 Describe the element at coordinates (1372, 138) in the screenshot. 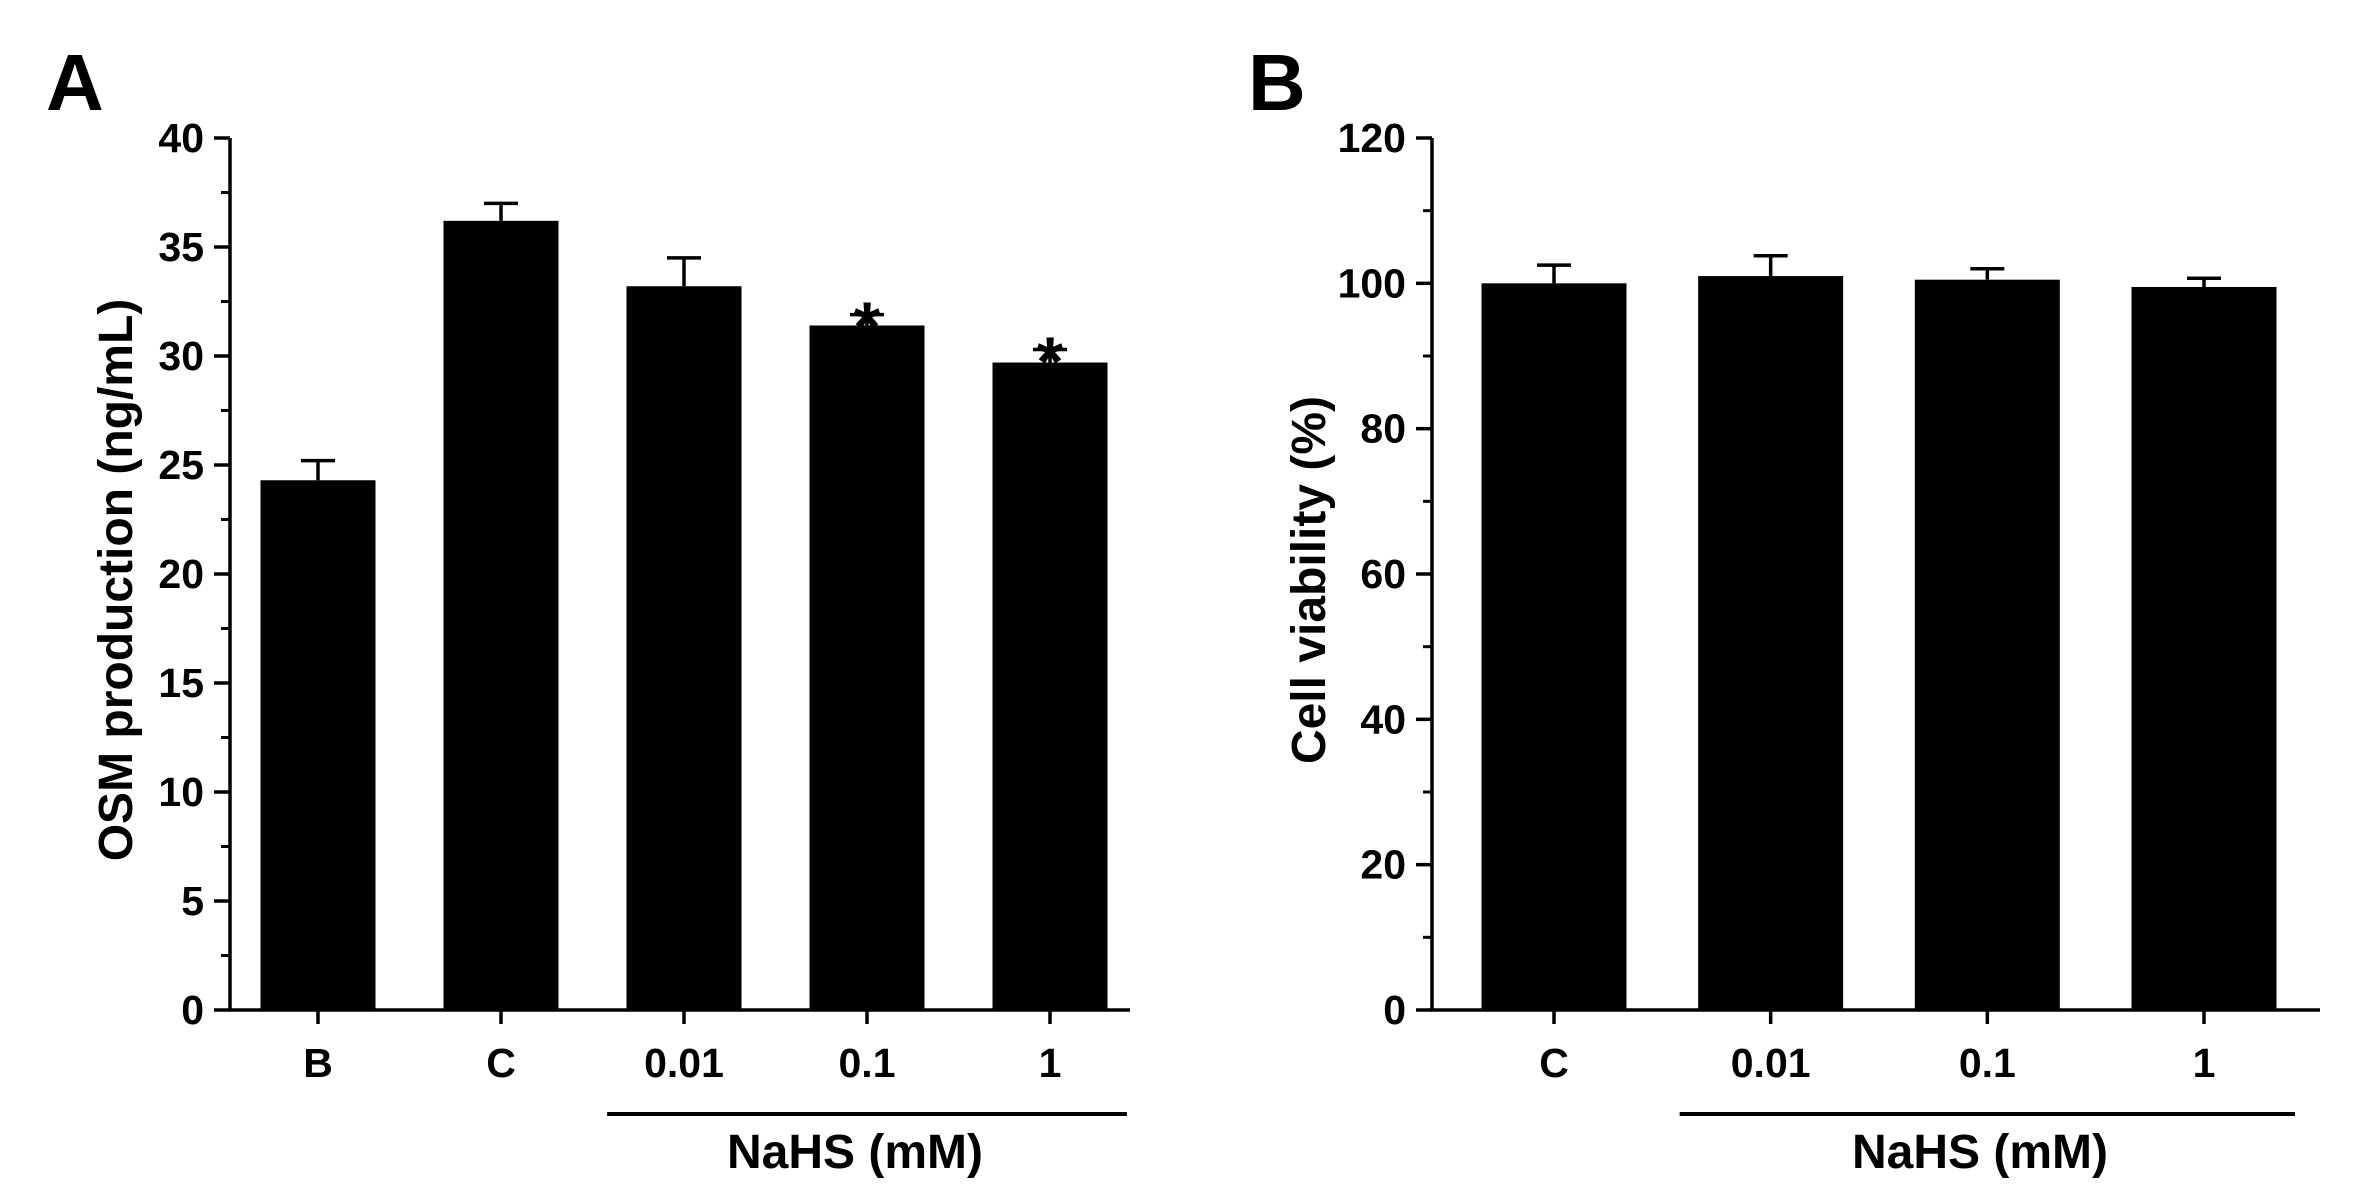

I see `y-tick-label: 120` at that location.